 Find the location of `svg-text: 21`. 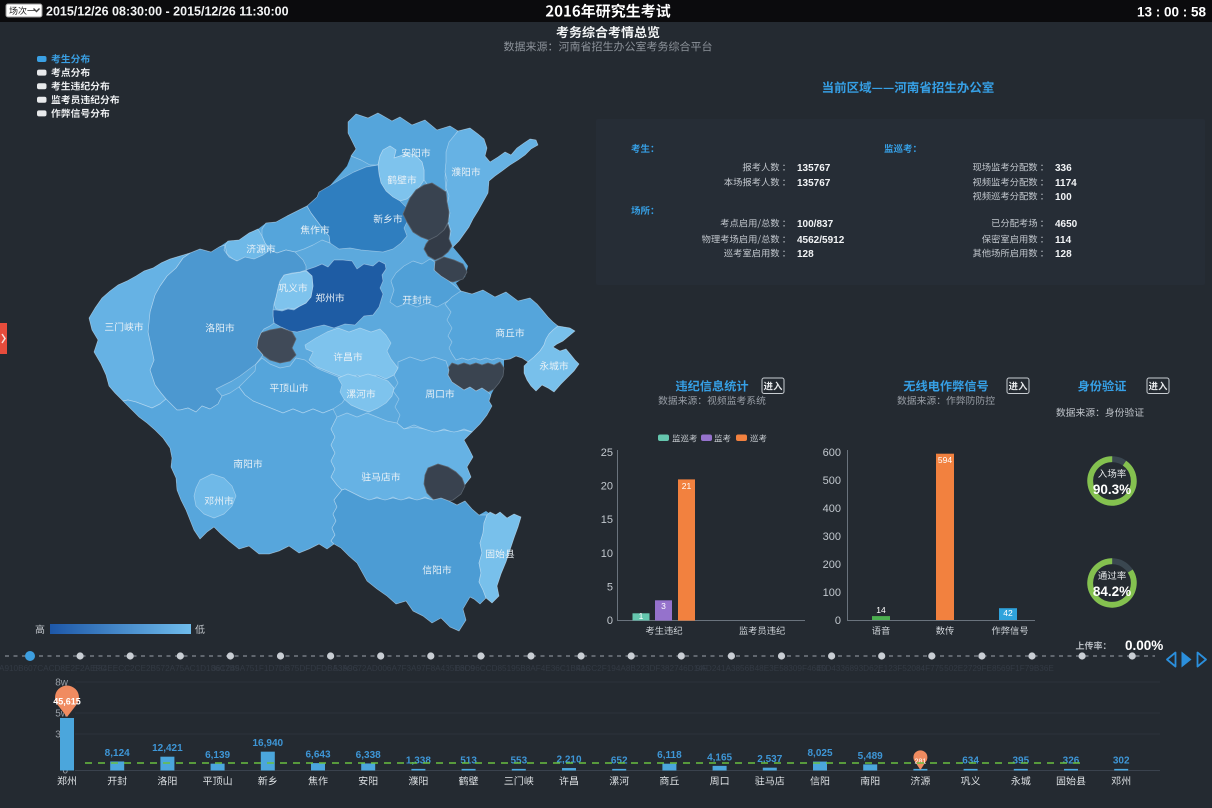

svg-text: 21 is located at coordinates (687, 486).